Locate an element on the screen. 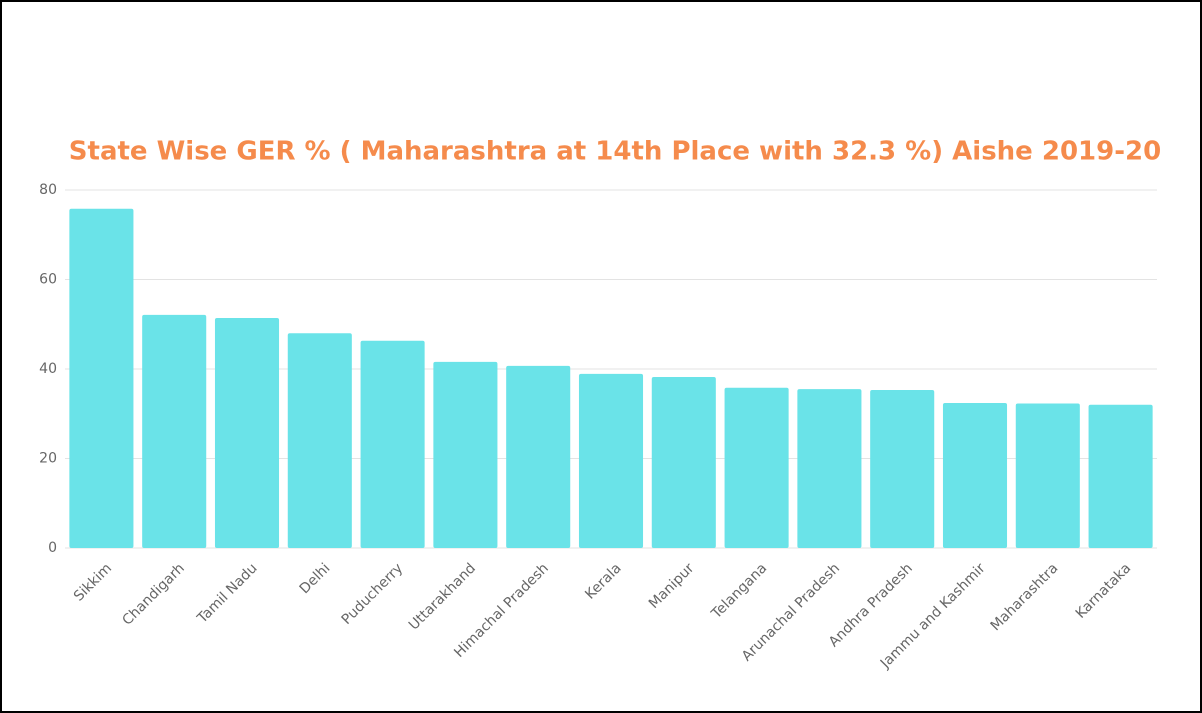 This screenshot has height=713, width=1202. y-tick-label: 0 is located at coordinates (52, 548).